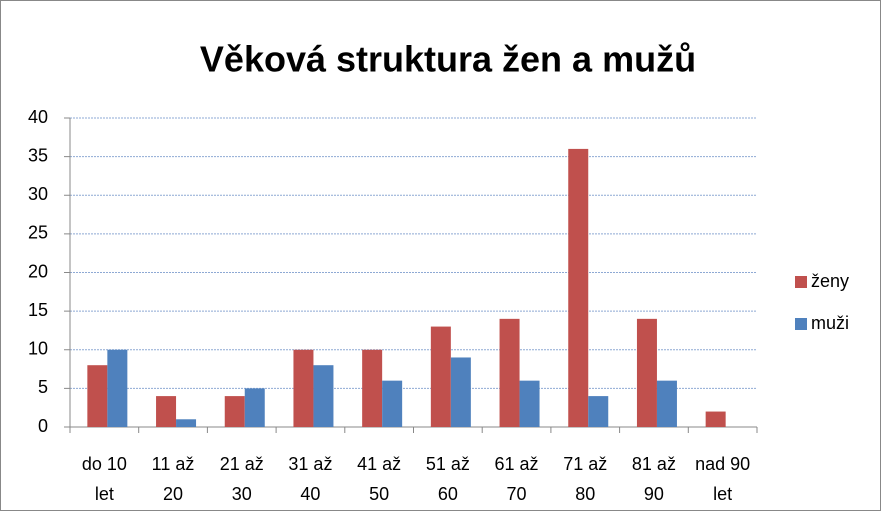 The image size is (882, 512). I want to click on x-tick-label: 21 až 30, so click(241, 479).